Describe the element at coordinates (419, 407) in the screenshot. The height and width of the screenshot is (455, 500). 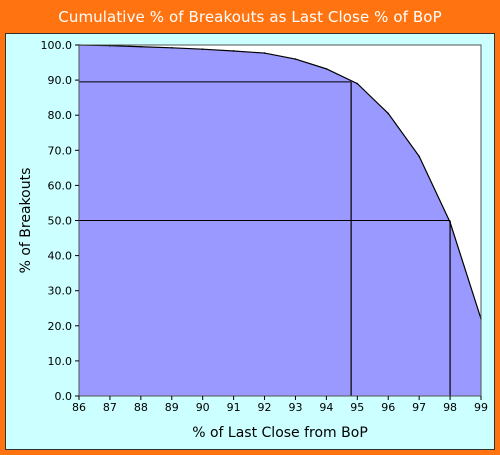
I see `x-tick-label: 97` at that location.